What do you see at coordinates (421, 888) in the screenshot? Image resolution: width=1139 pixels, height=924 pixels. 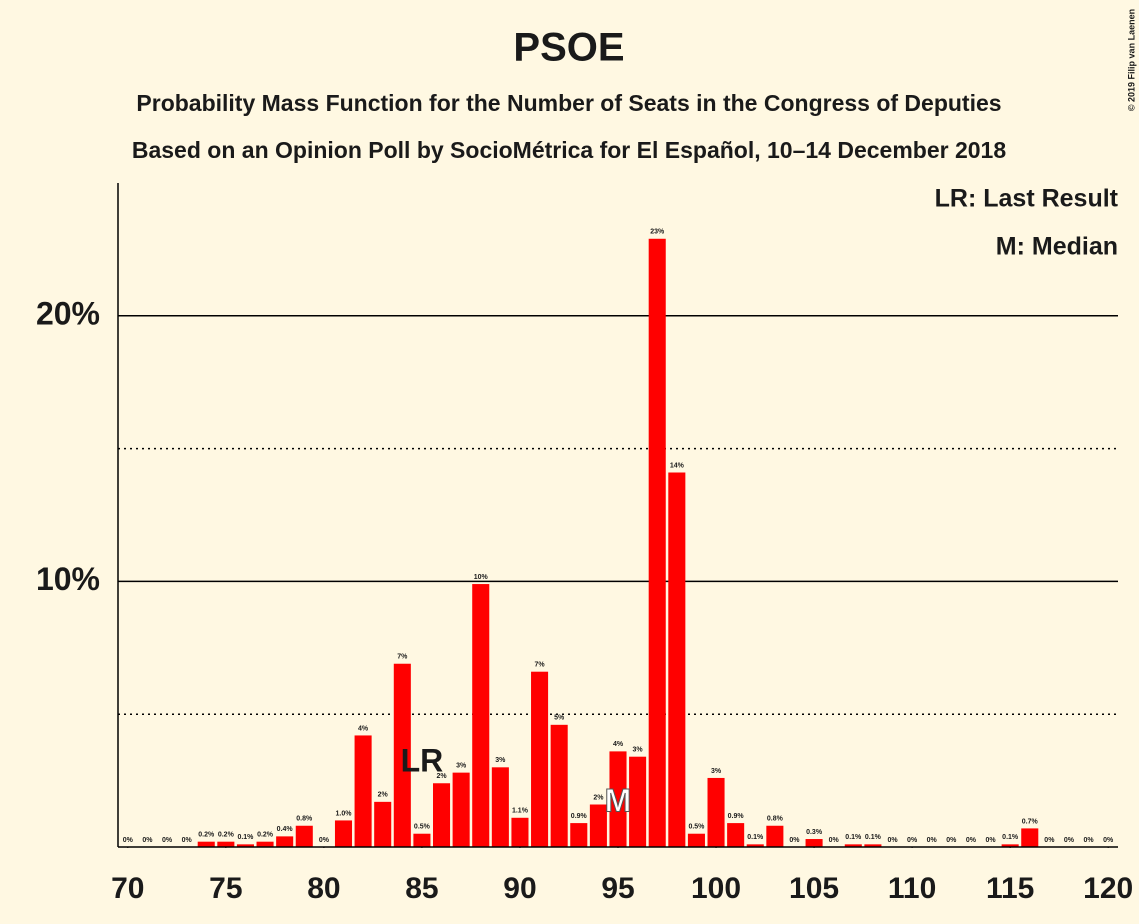 I see `x-tick-label: 85` at bounding box center [421, 888].